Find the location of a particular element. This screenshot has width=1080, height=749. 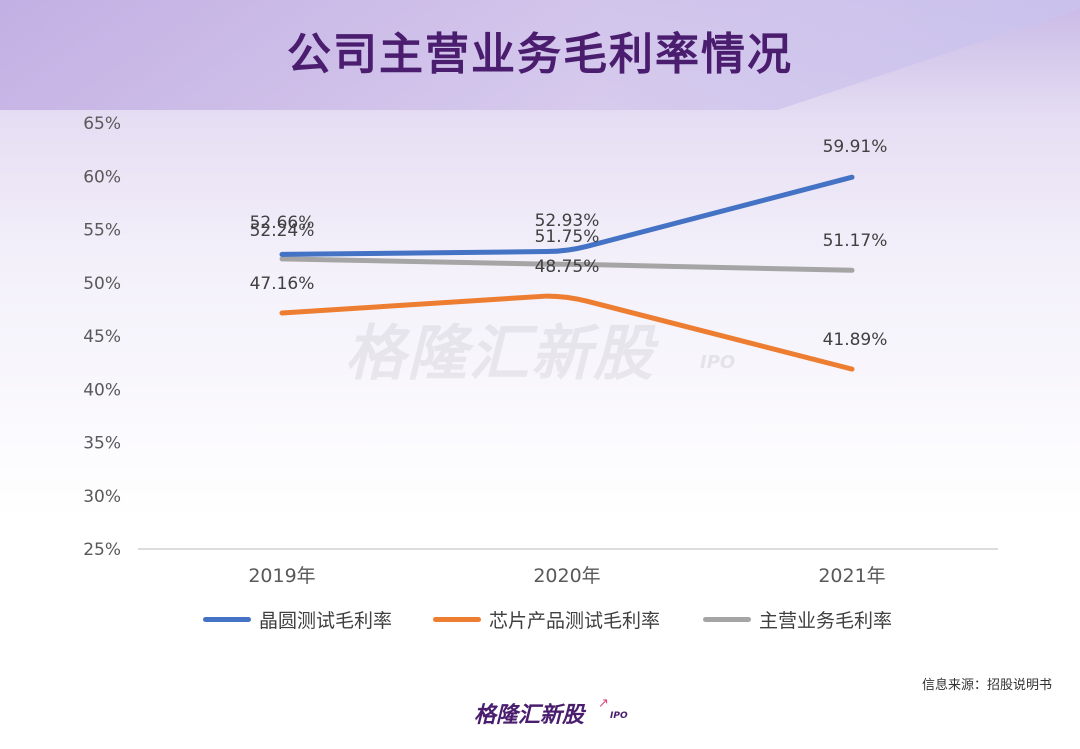

y-tick-label: 25% is located at coordinates (102, 550).